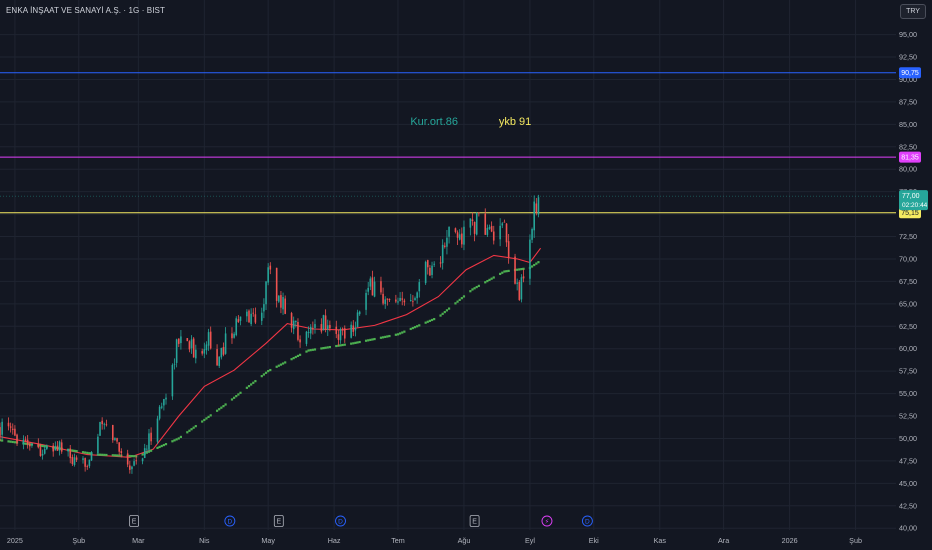  Describe the element at coordinates (268, 540) in the screenshot. I see `x-tick-label: May` at that location.